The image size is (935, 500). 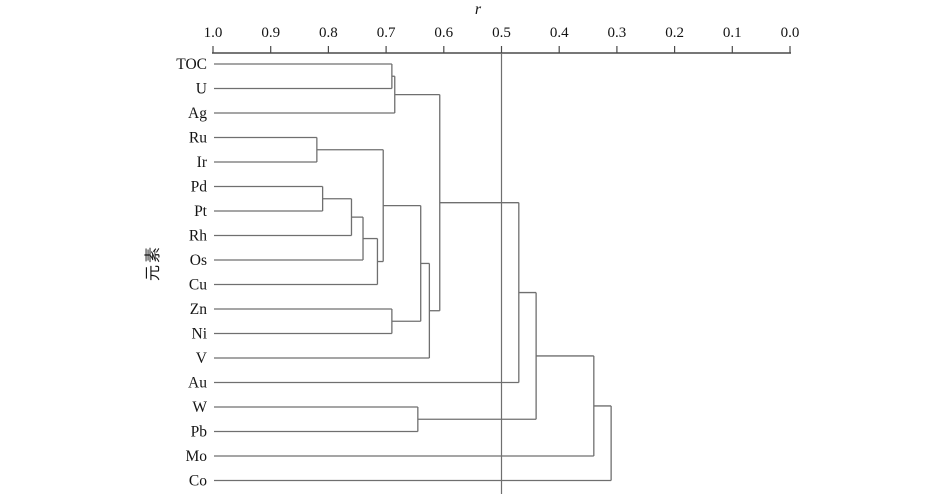 I want to click on leaf-label-Pt: Pt, so click(x=201, y=211).